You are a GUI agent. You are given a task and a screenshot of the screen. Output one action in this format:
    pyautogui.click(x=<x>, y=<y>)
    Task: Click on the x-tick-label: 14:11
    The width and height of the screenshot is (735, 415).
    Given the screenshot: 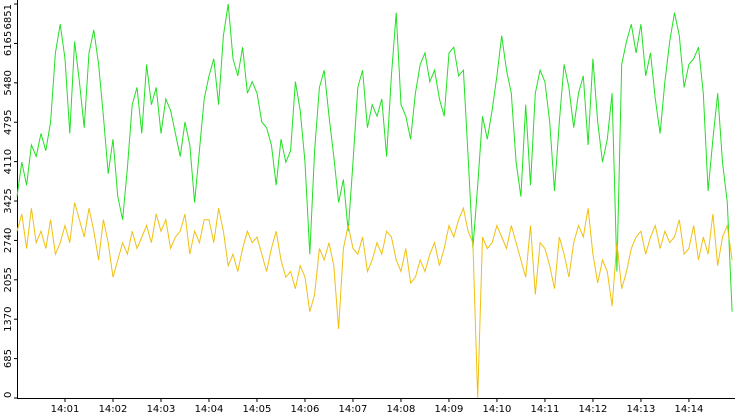 What is the action you would take?
    pyautogui.click(x=545, y=409)
    